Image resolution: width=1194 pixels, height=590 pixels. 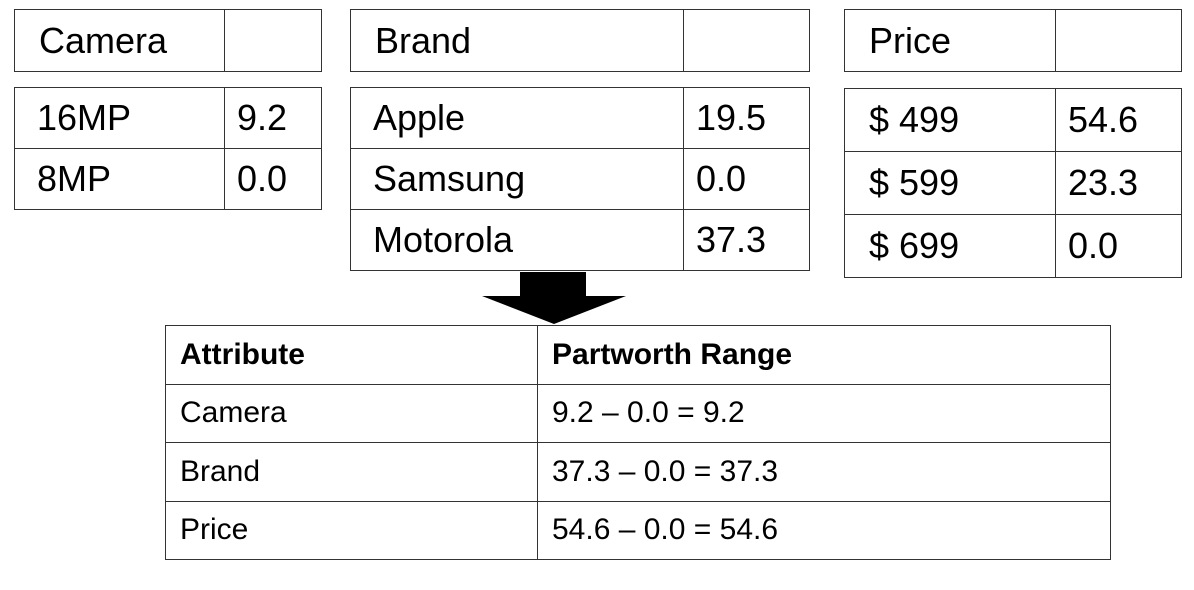 I want to click on brand-level: Apple, so click(x=517, y=118).